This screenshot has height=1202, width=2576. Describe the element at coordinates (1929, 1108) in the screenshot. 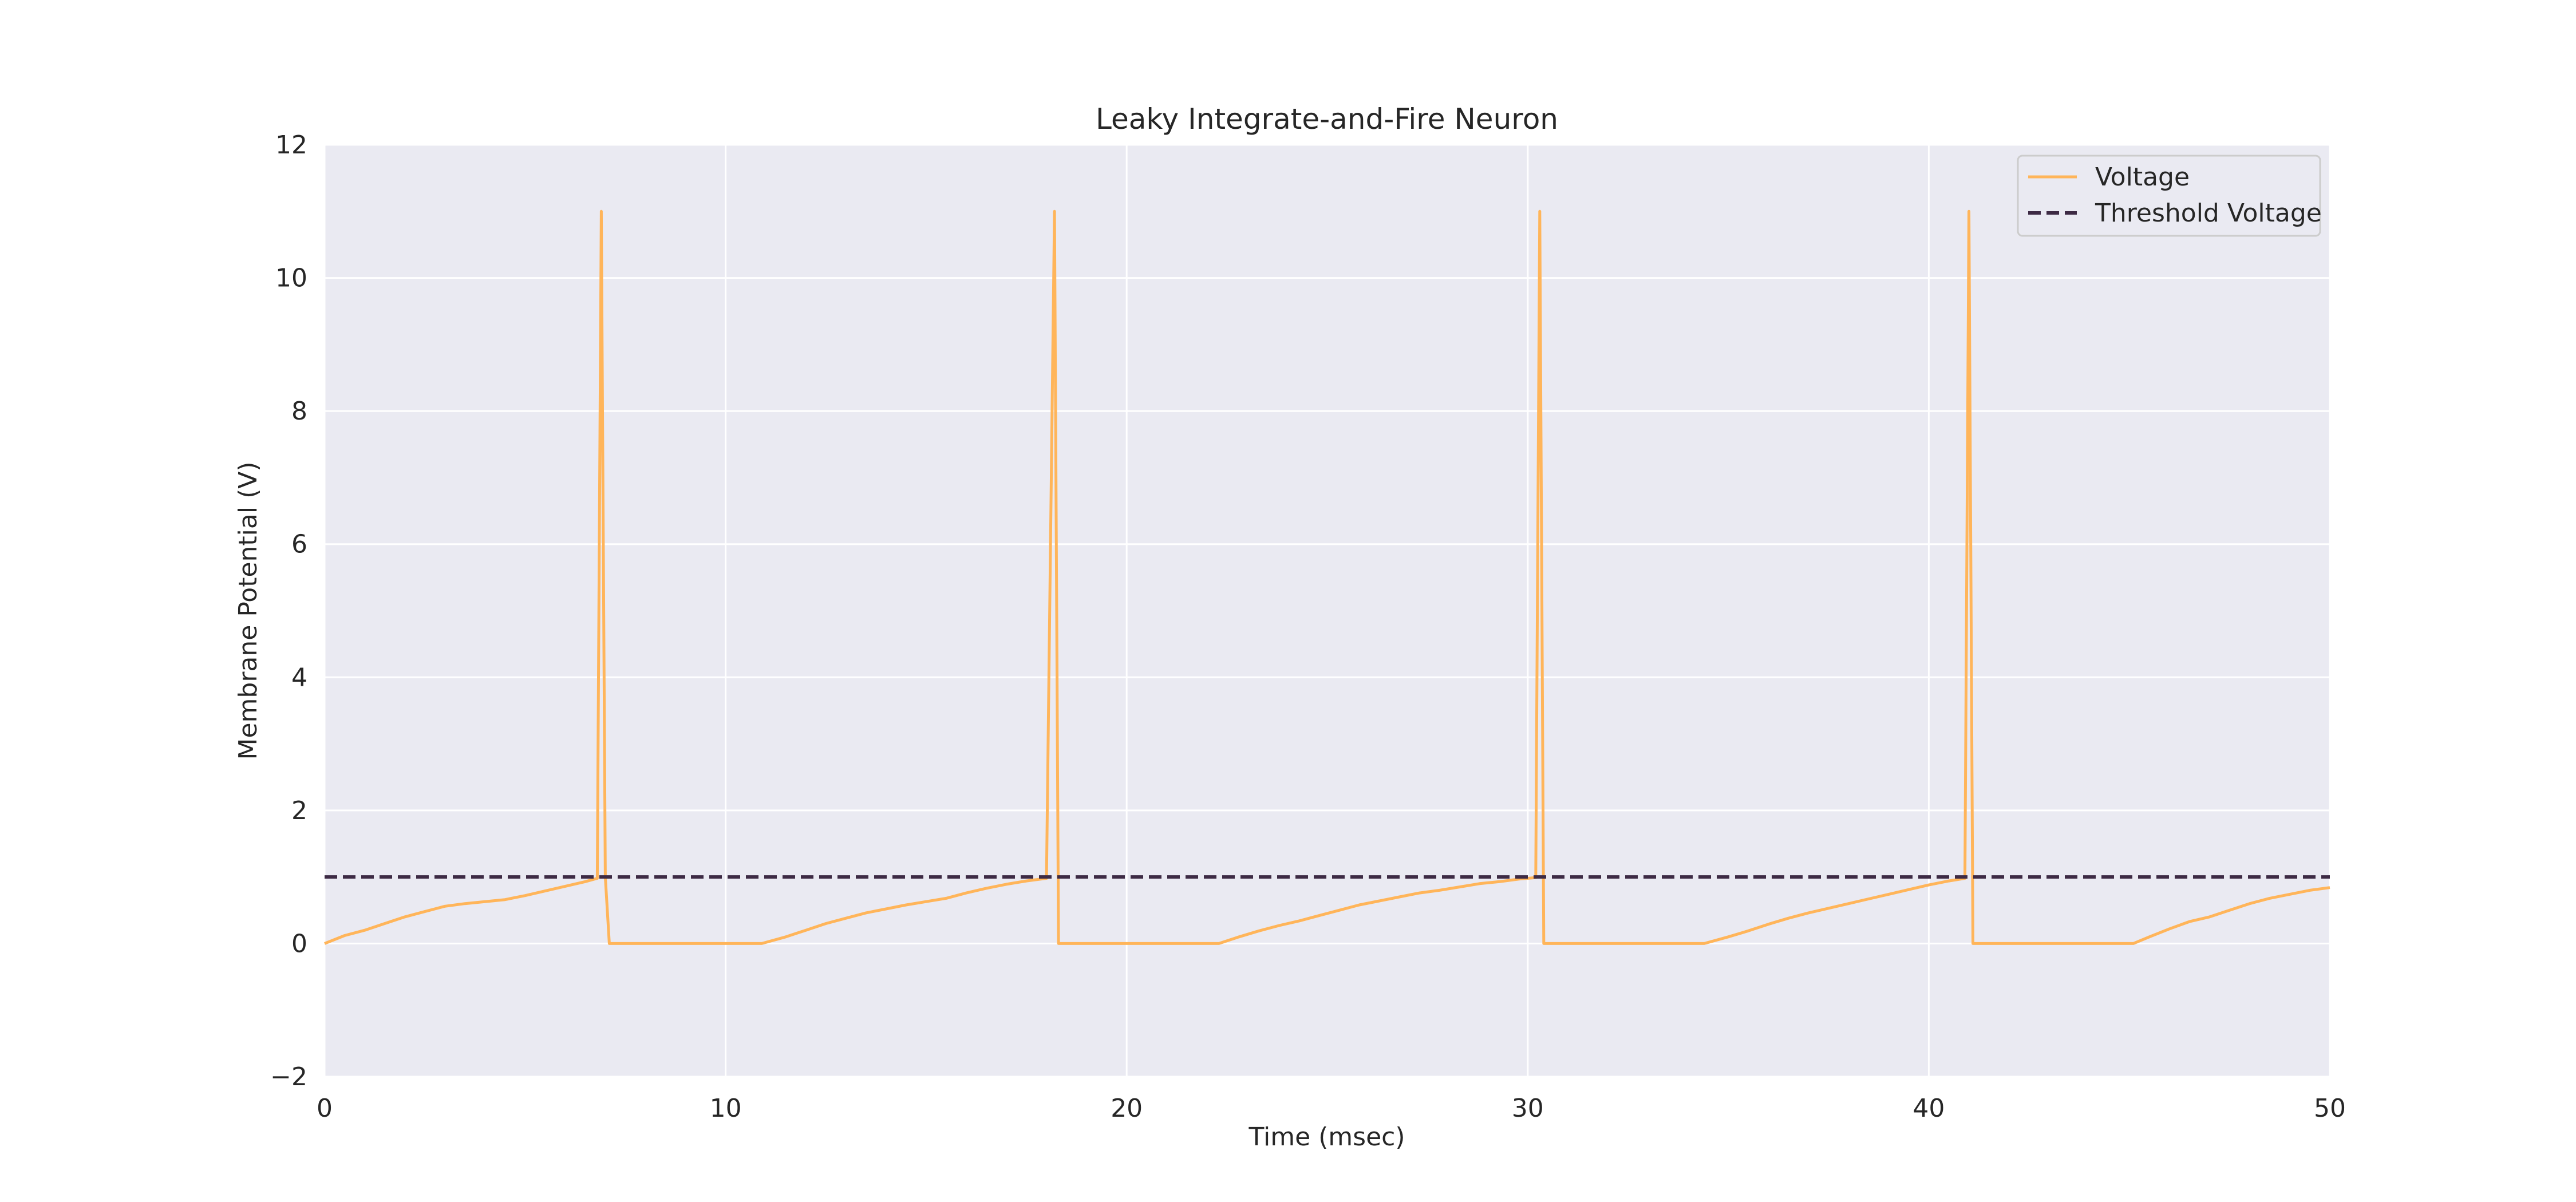

I see `x-tick-label: 40` at that location.